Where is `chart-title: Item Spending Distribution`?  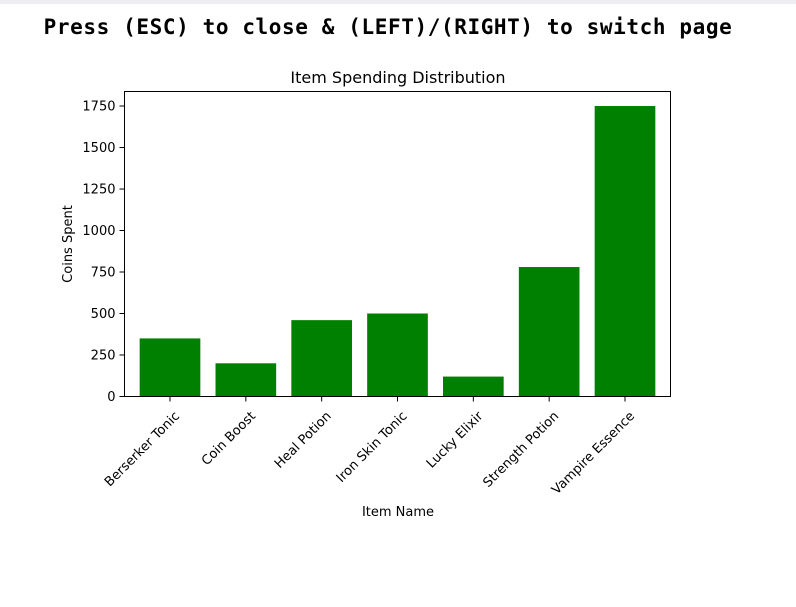 chart-title: Item Spending Distribution is located at coordinates (397, 77).